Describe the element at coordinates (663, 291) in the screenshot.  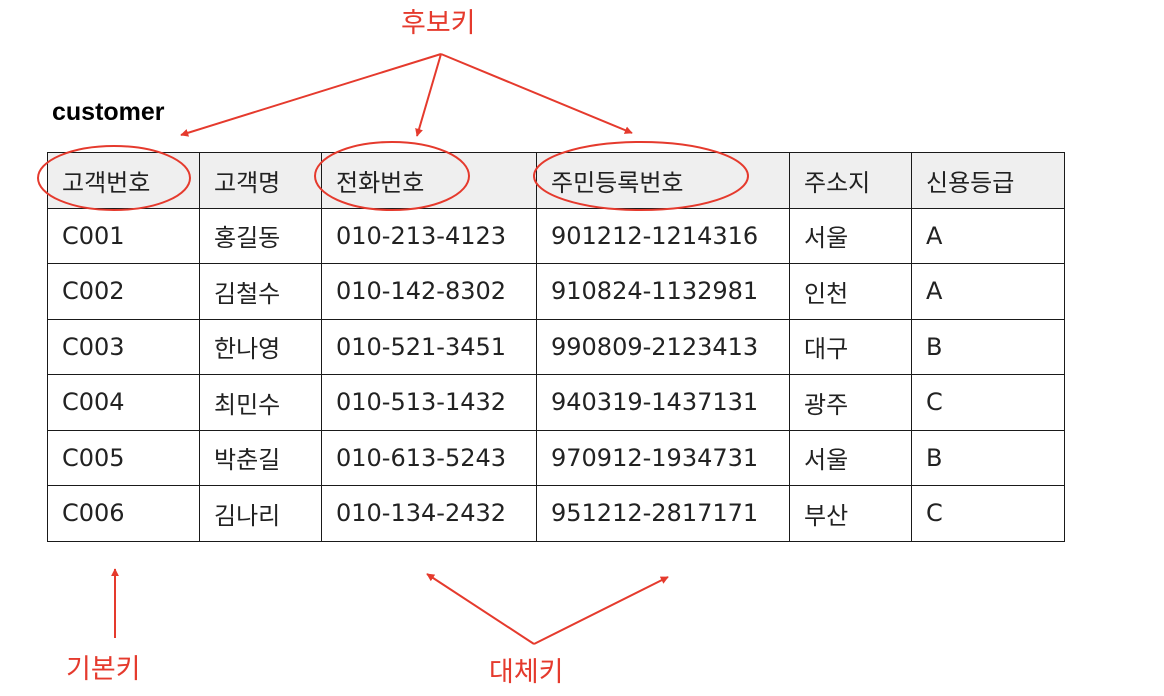
I see `table-cell: 910824-1132981` at that location.